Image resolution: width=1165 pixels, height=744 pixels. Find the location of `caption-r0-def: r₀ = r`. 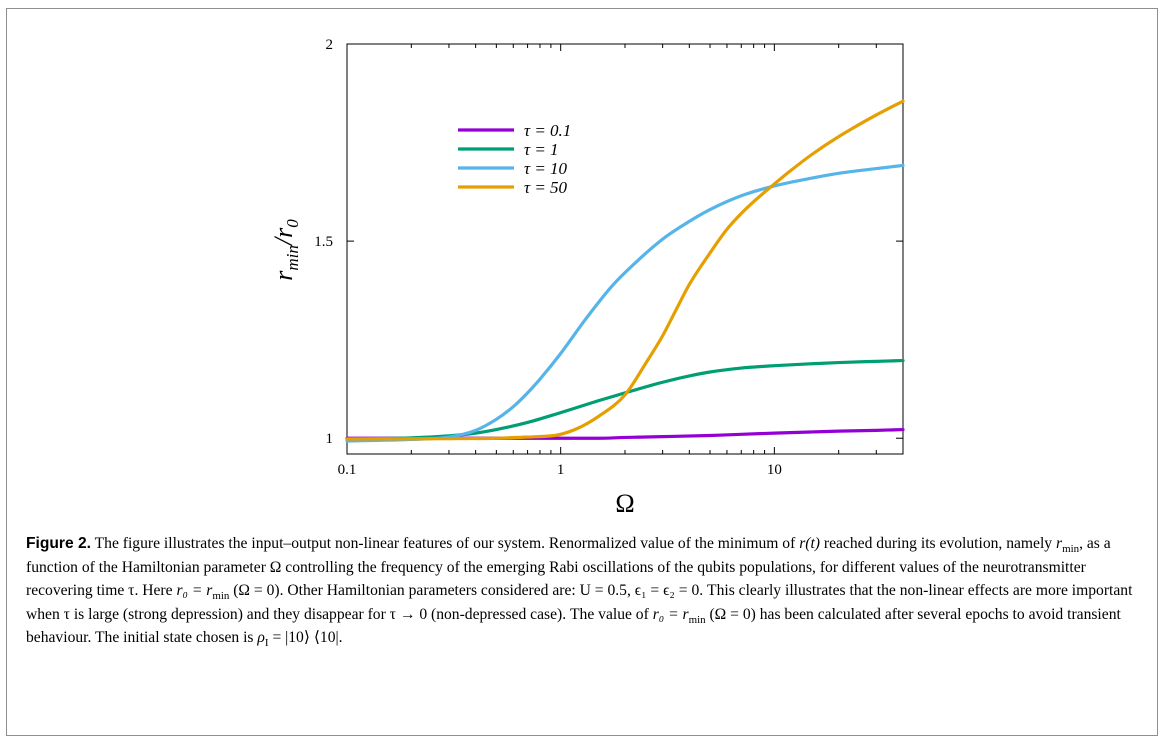

caption-r0-def: r₀ = r is located at coordinates (194, 591).